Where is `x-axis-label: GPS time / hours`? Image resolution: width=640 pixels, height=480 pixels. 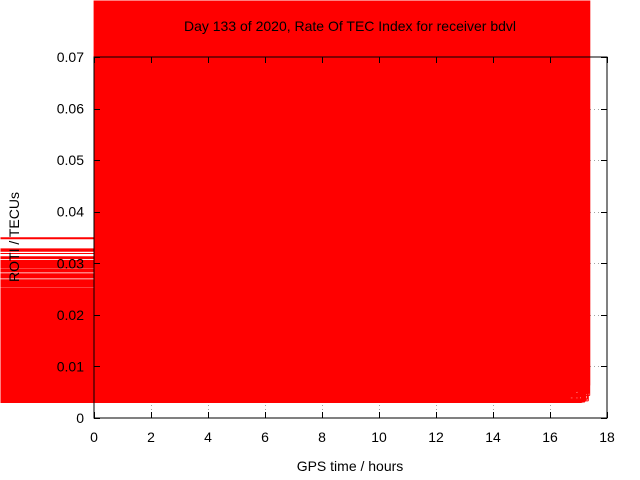
x-axis-label: GPS time / hours is located at coordinates (350, 466).